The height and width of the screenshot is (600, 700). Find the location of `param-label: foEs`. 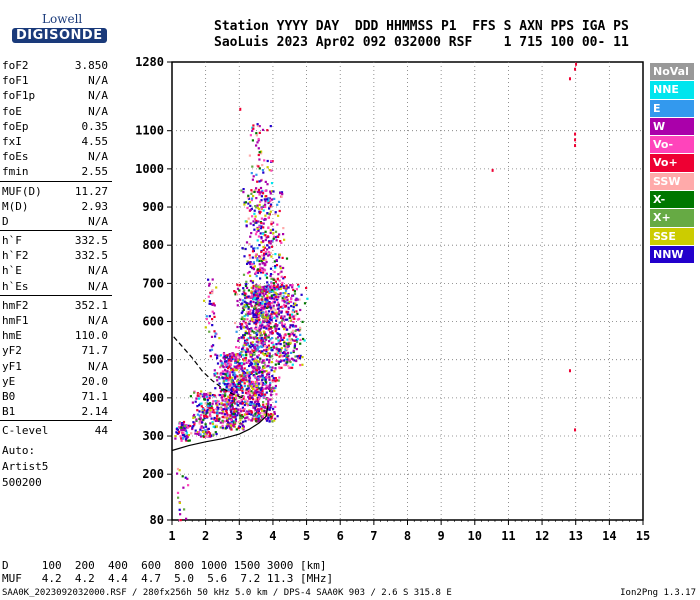

param-label: foEs is located at coordinates (15, 157).